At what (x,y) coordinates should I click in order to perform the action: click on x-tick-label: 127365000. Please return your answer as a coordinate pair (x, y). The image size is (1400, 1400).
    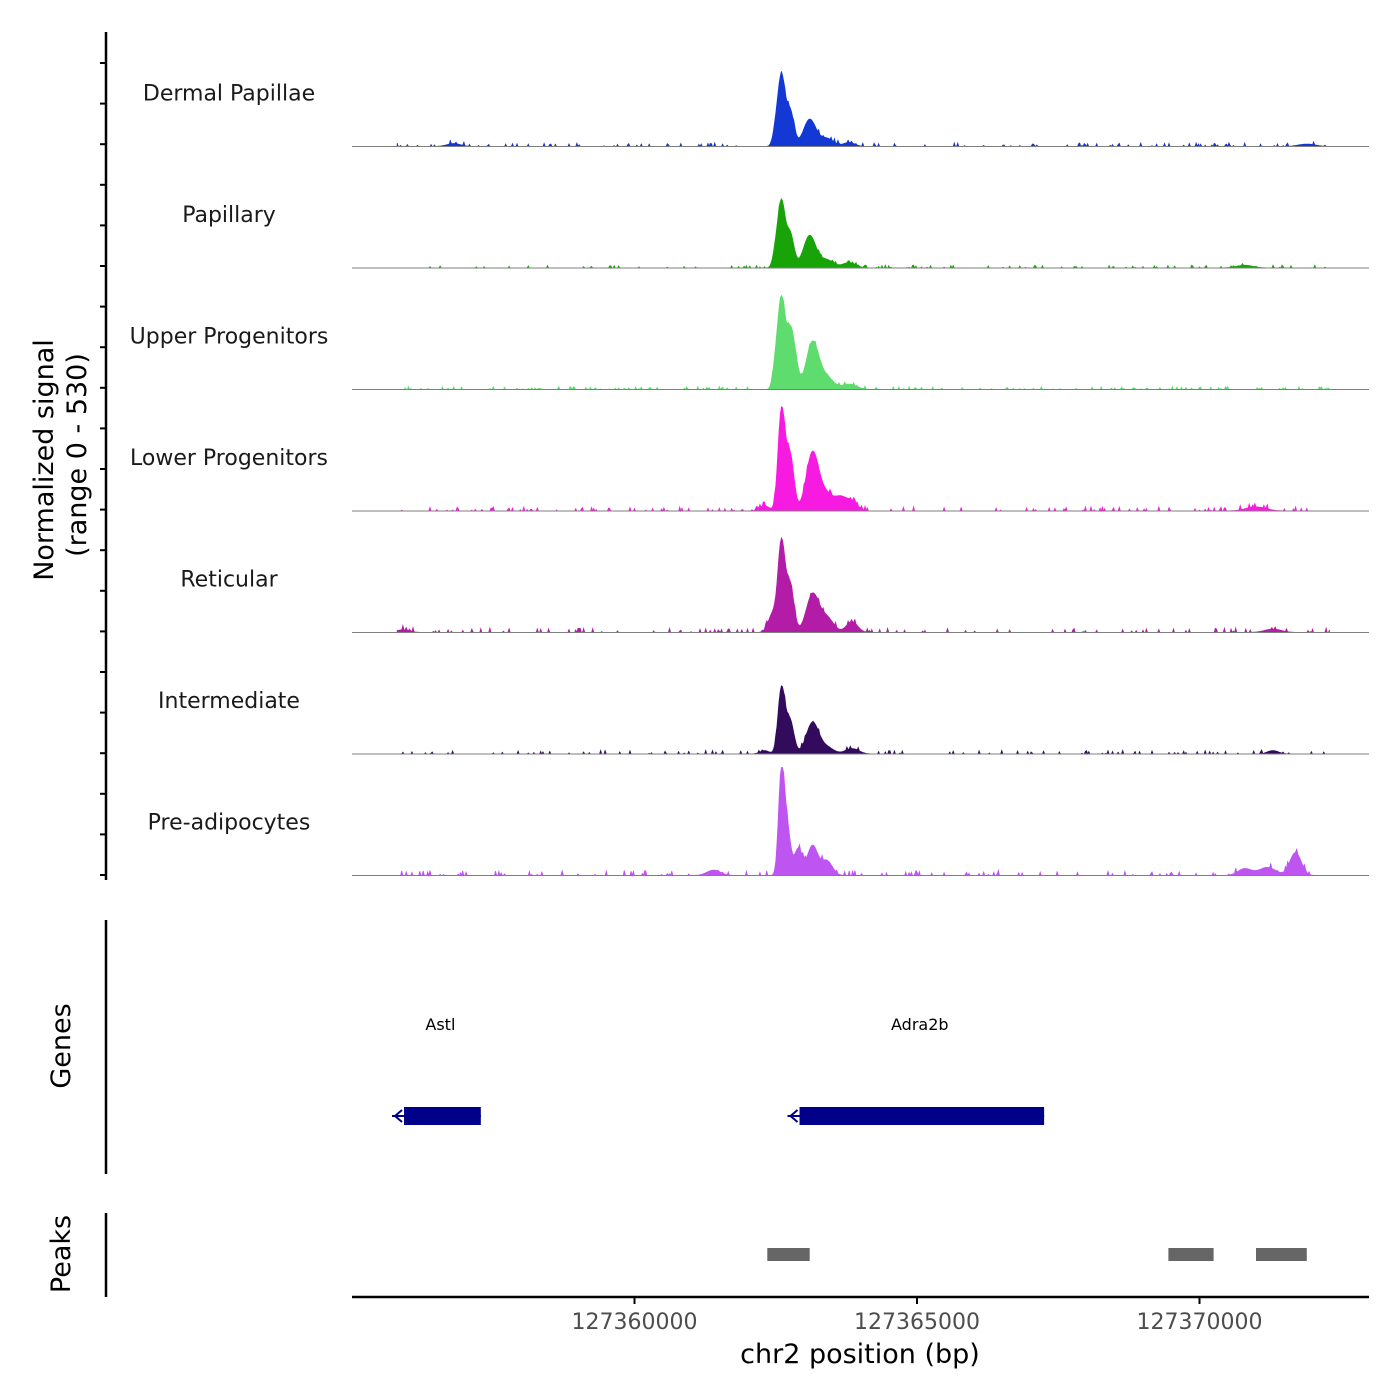
    Looking at the image, I should click on (917, 1322).